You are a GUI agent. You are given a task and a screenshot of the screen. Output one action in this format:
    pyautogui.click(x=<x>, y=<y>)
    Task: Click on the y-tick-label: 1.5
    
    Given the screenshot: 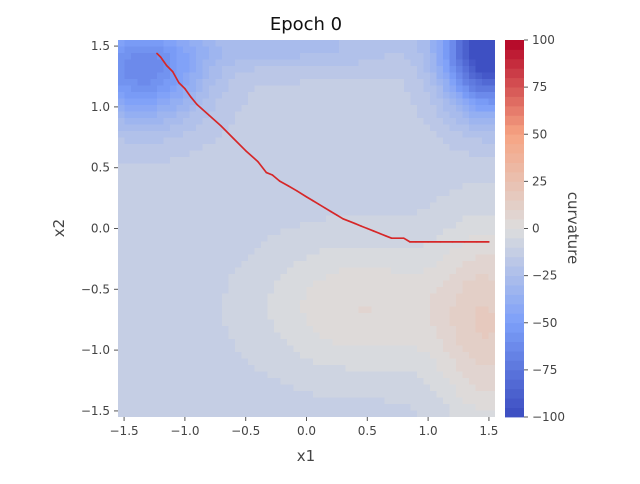 What is the action you would take?
    pyautogui.click(x=100, y=46)
    